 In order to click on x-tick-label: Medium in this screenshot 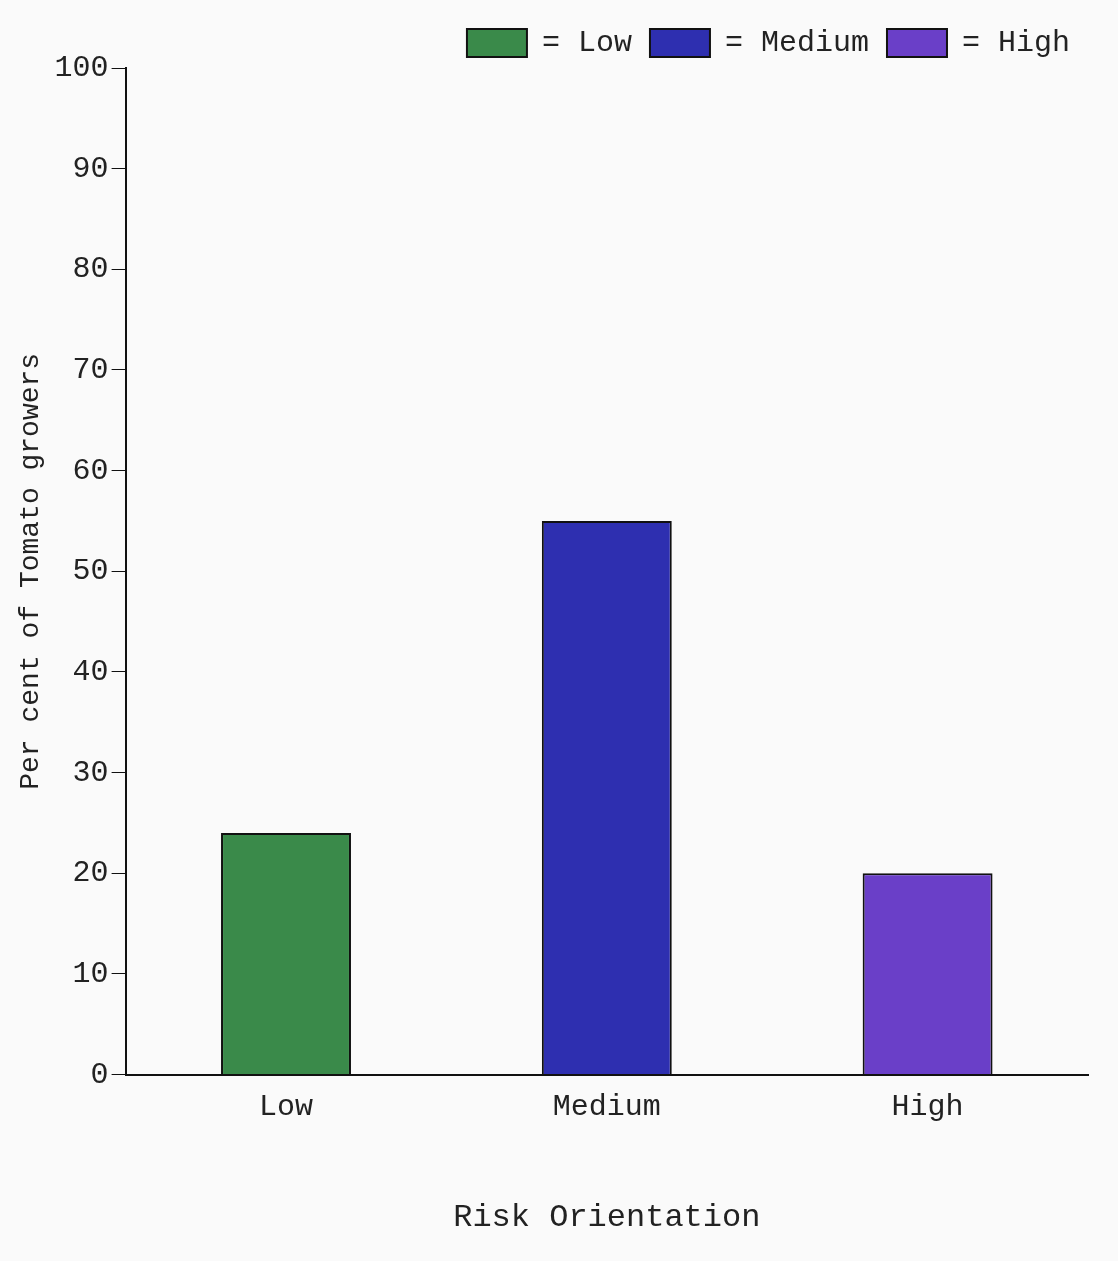, I will do `click(606, 1106)`.